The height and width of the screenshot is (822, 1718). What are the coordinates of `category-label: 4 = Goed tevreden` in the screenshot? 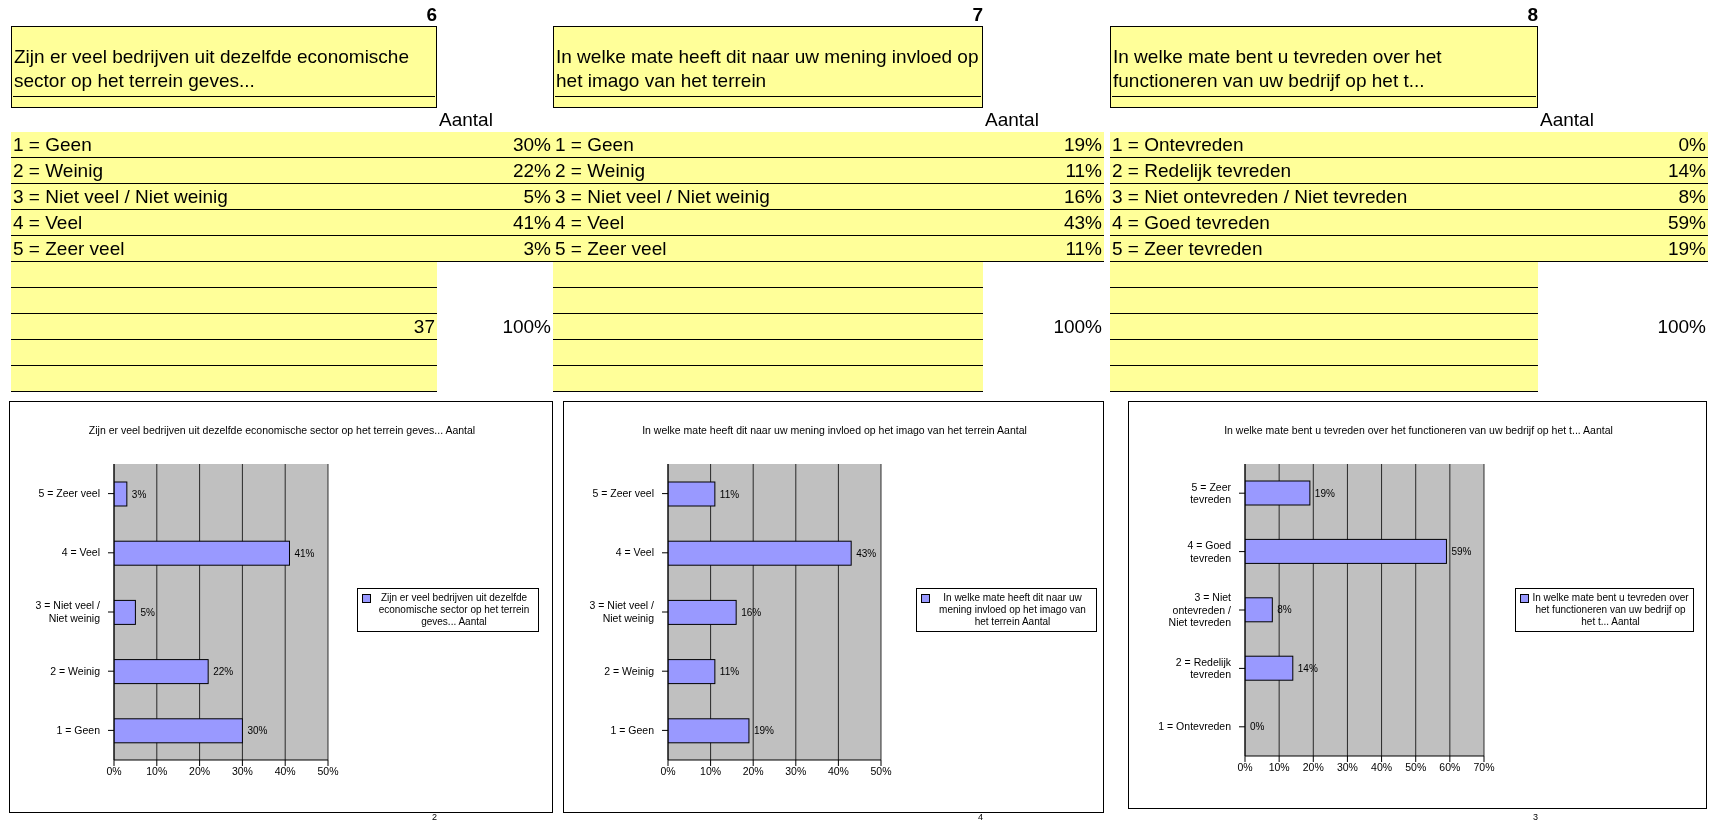 It's located at (1324, 223).